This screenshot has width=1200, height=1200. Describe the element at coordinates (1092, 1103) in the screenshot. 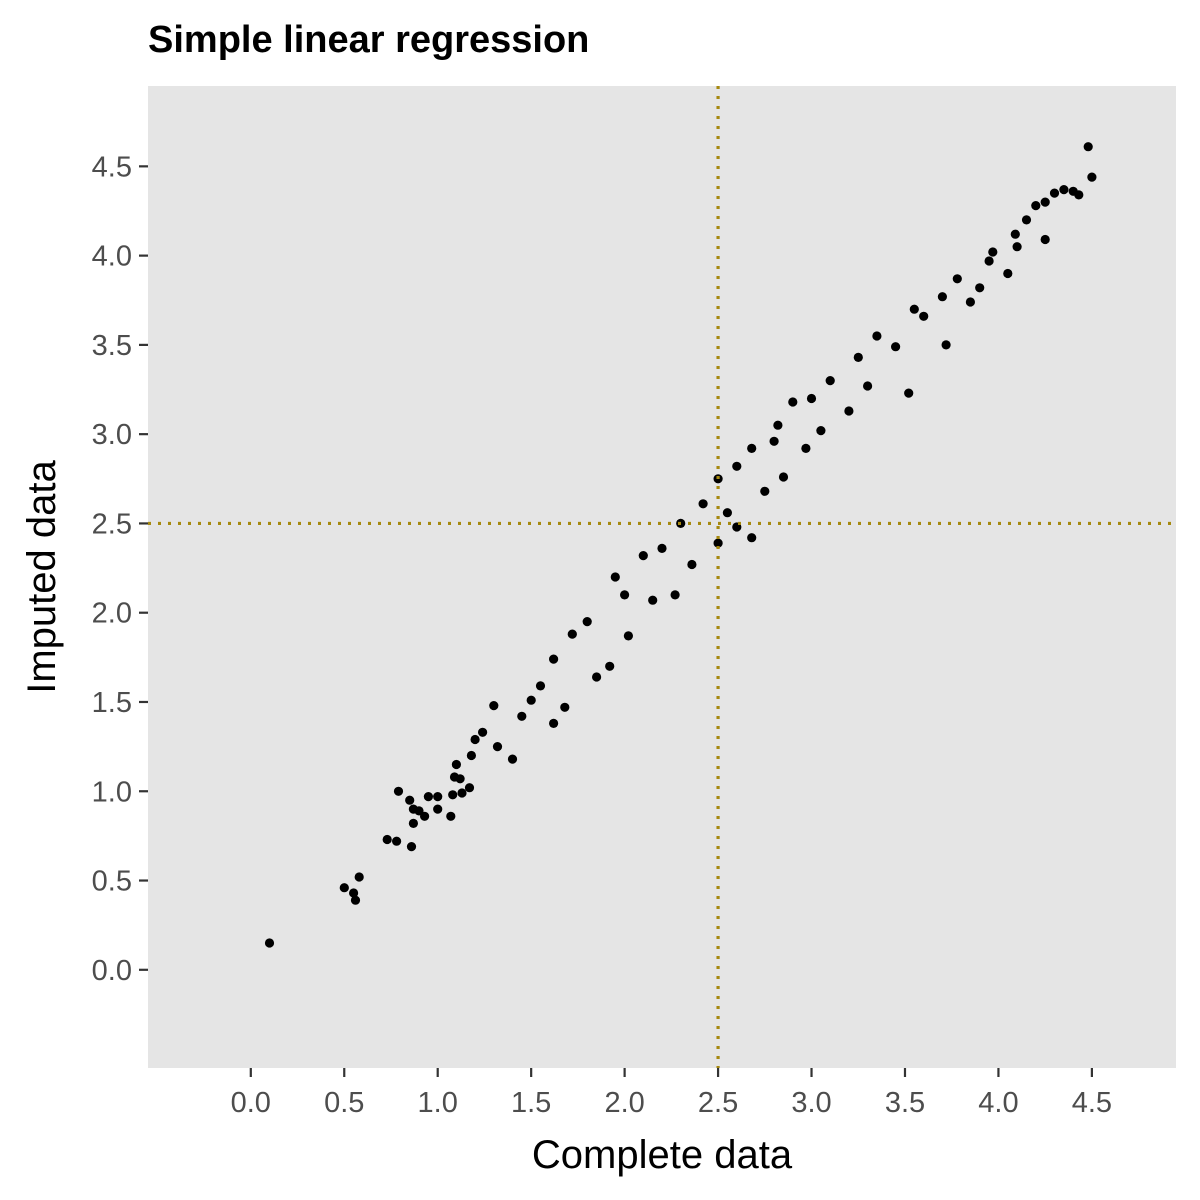

I see `x-tick-label: 4.5` at that location.